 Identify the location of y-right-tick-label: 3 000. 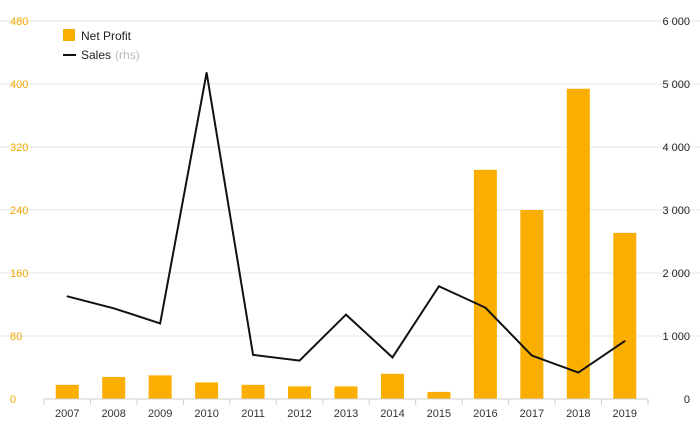
(676, 211).